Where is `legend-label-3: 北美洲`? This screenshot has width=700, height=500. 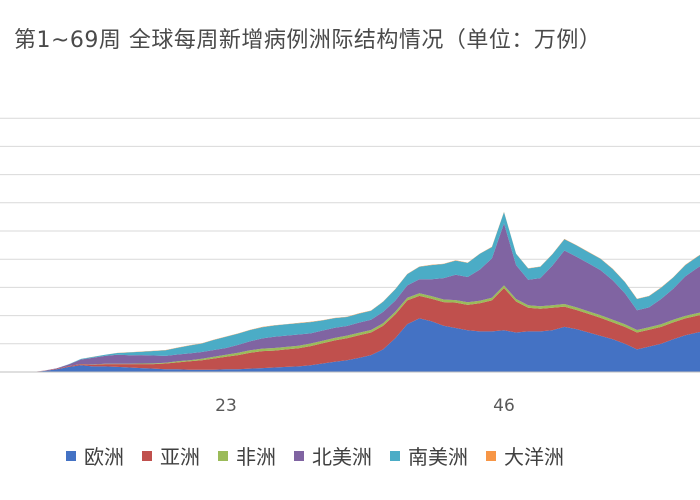
legend-label-3: 北美洲 is located at coordinates (342, 457).